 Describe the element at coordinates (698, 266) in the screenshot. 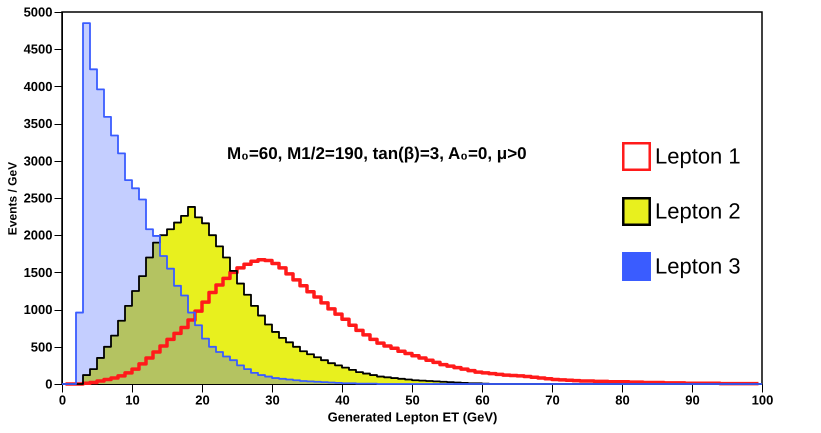

I see `legend-label: Lepton 3` at that location.